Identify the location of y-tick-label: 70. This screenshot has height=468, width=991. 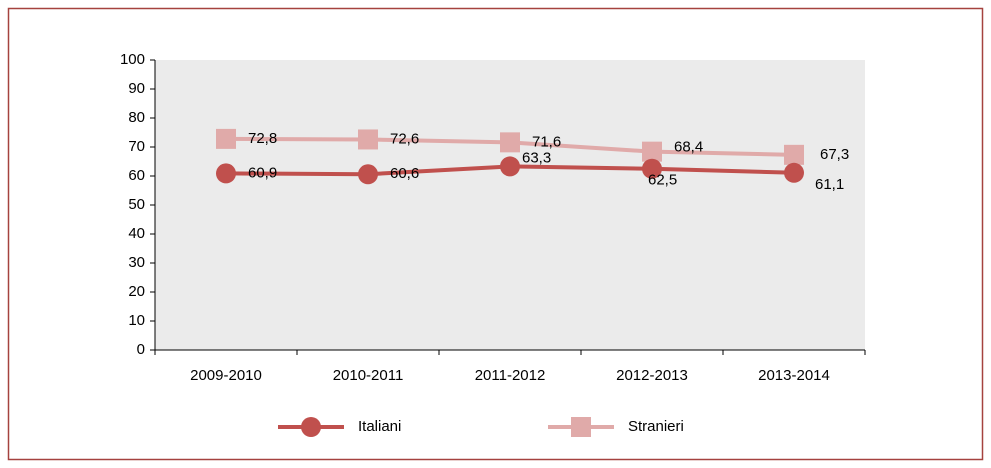
(136, 146).